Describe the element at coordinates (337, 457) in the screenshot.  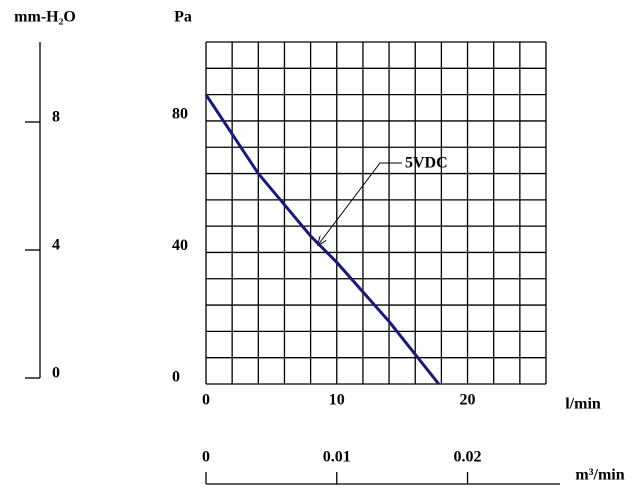
I see `x2-tick-label: 0.01` at that location.